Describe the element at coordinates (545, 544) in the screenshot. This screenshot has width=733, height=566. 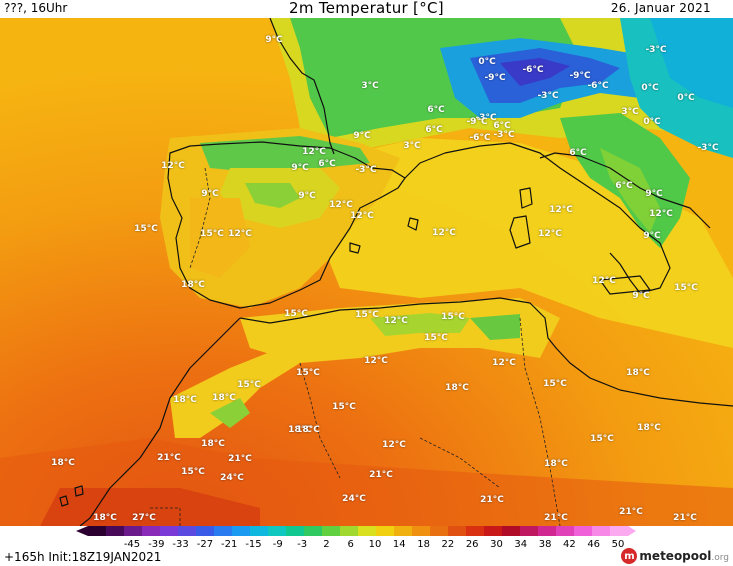
I see `colorbar-tick-label: 38` at that location.